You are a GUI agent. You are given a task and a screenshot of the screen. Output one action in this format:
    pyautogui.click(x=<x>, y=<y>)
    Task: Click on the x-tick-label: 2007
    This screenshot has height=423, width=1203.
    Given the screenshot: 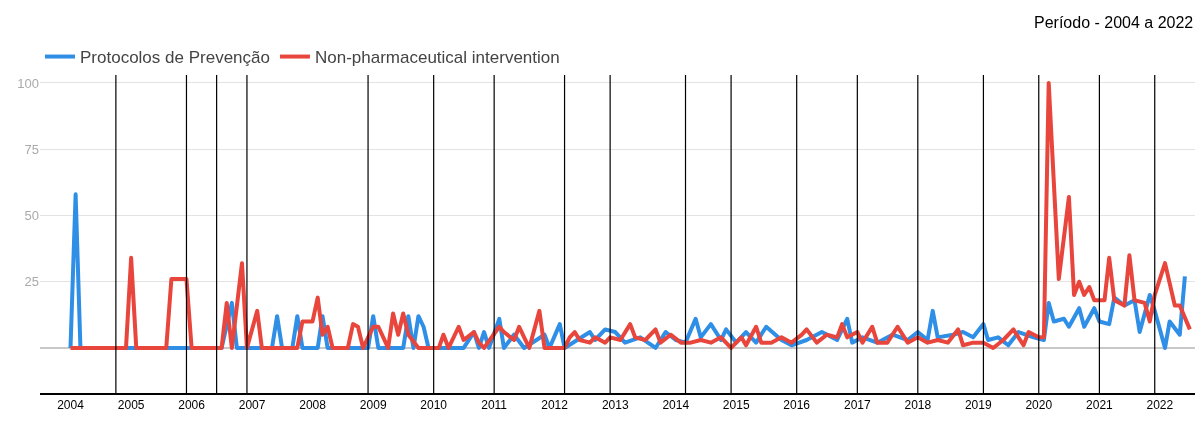 What is the action you would take?
    pyautogui.click(x=252, y=405)
    